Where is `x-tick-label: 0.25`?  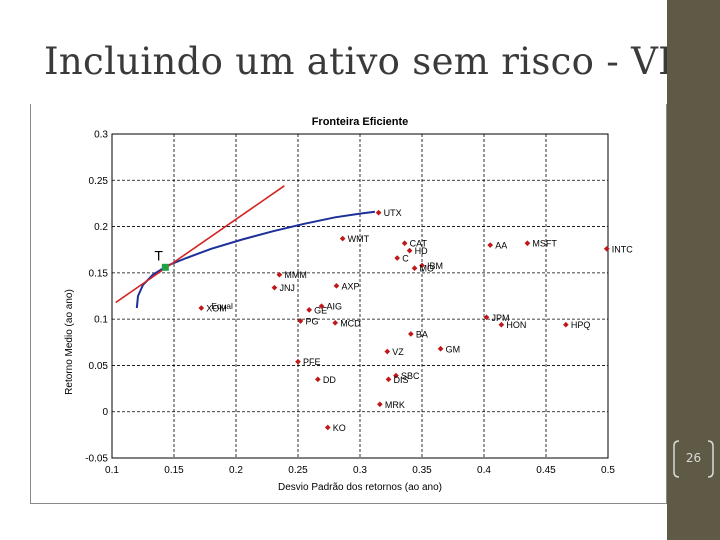 x-tick-label: 0.25 is located at coordinates (298, 470).